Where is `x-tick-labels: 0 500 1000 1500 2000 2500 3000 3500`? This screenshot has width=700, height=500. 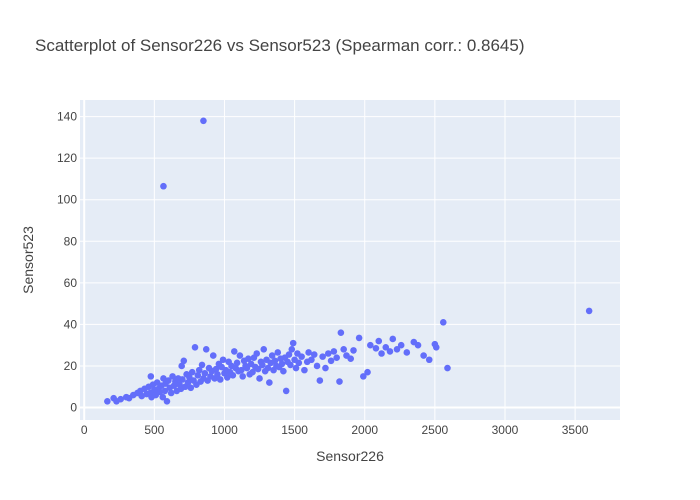 x-tick-labels: 0 500 1000 1500 2000 2500 3000 3500 is located at coordinates (335, 430).